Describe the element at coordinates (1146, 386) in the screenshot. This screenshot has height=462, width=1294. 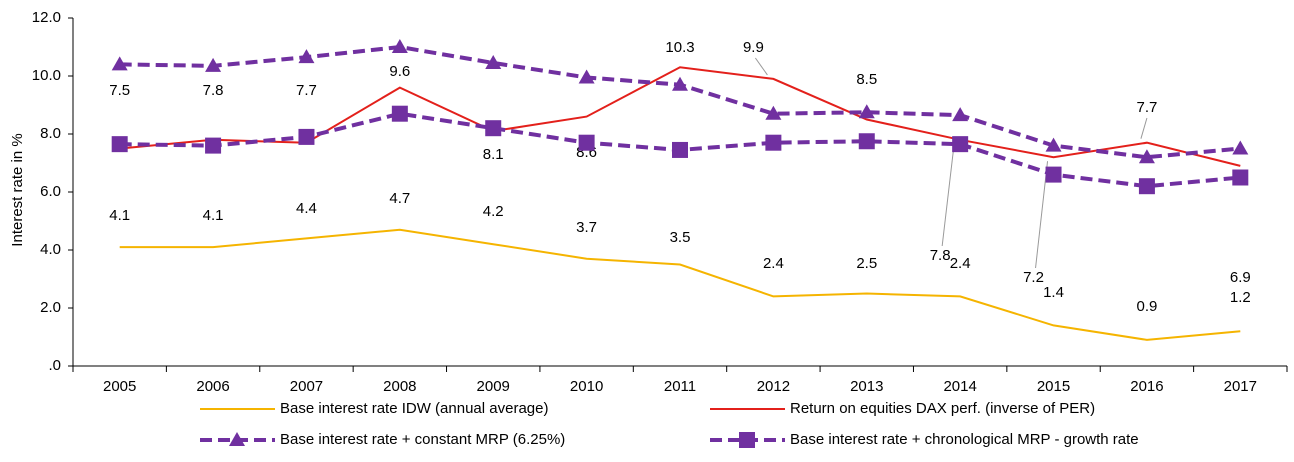
I see `x-tick-label: 2016` at that location.